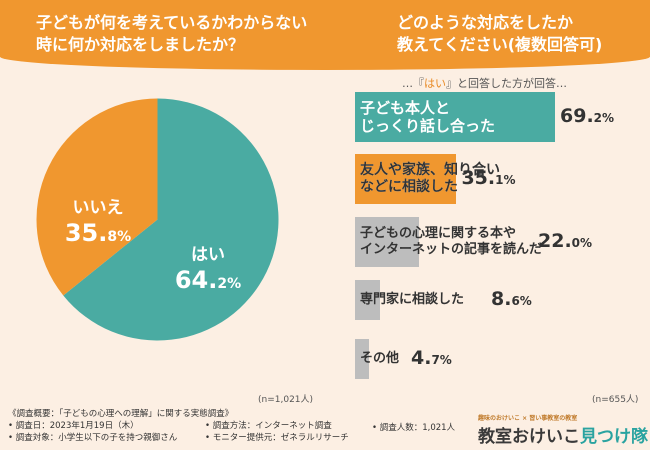 The height and width of the screenshot is (450, 650). I want to click on bar-row: その他 4.7%, so click(497, 359).